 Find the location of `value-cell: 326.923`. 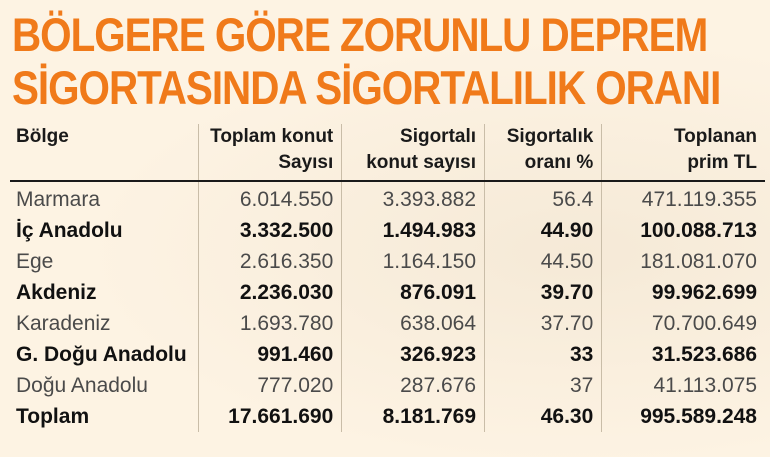

value-cell: 326.923 is located at coordinates (413, 354).